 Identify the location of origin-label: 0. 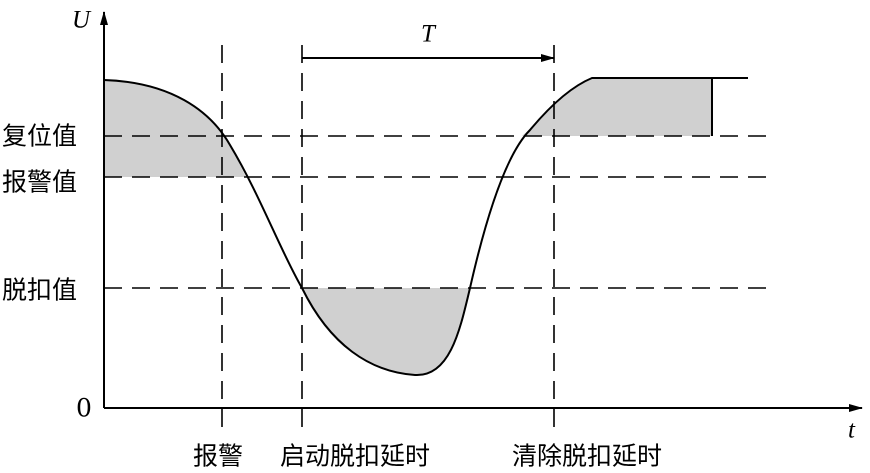
(84, 408).